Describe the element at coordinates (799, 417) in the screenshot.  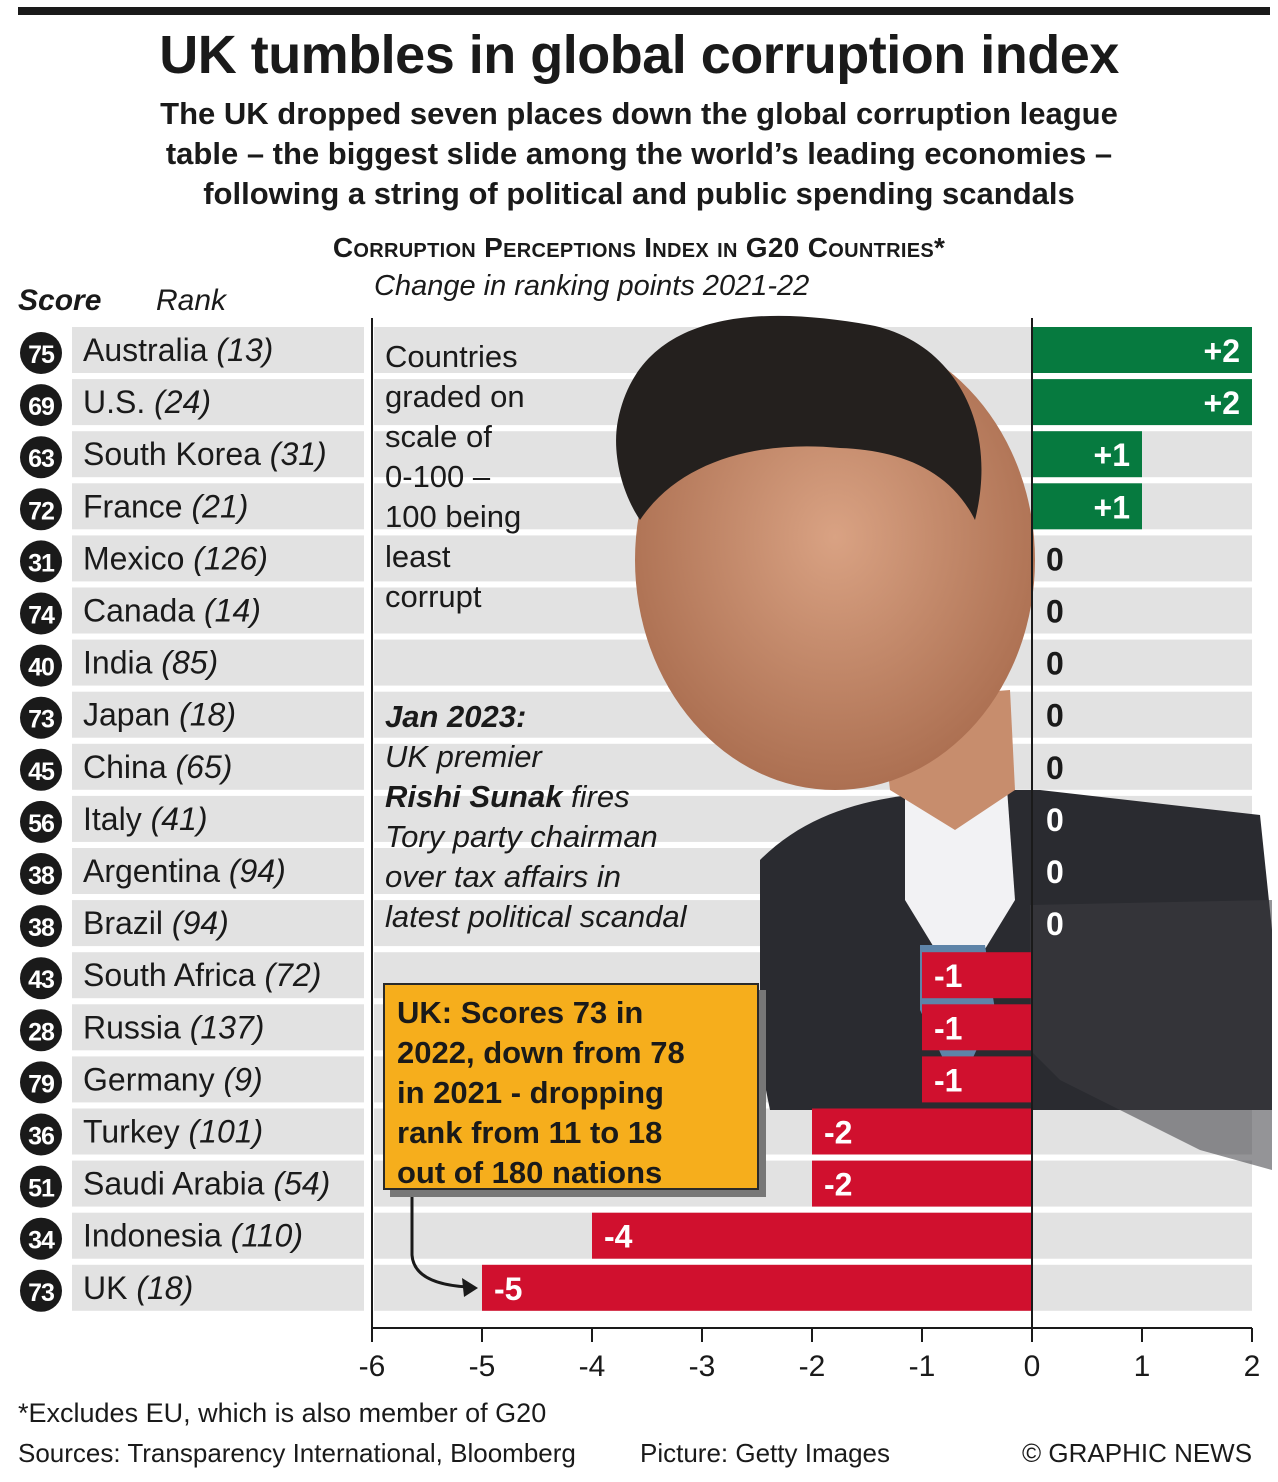
I see `hair-shape` at that location.